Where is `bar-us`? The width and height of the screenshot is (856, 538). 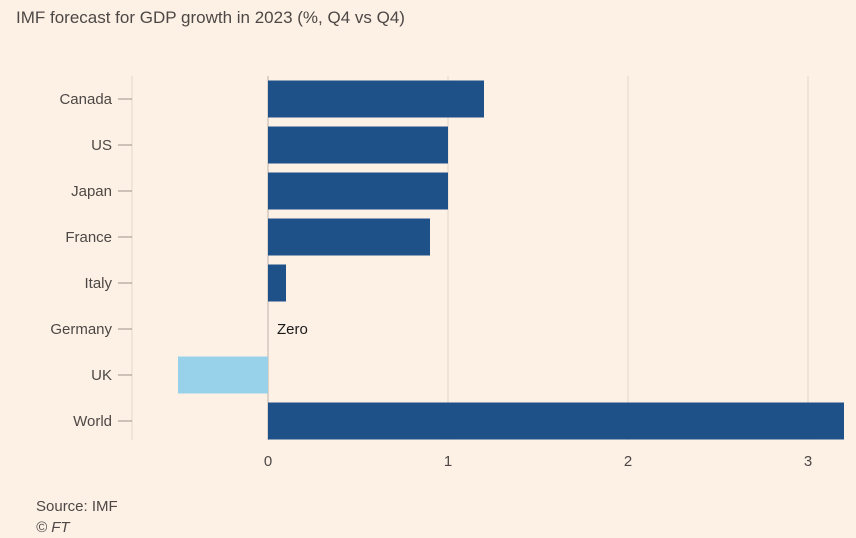 bar-us is located at coordinates (358, 145).